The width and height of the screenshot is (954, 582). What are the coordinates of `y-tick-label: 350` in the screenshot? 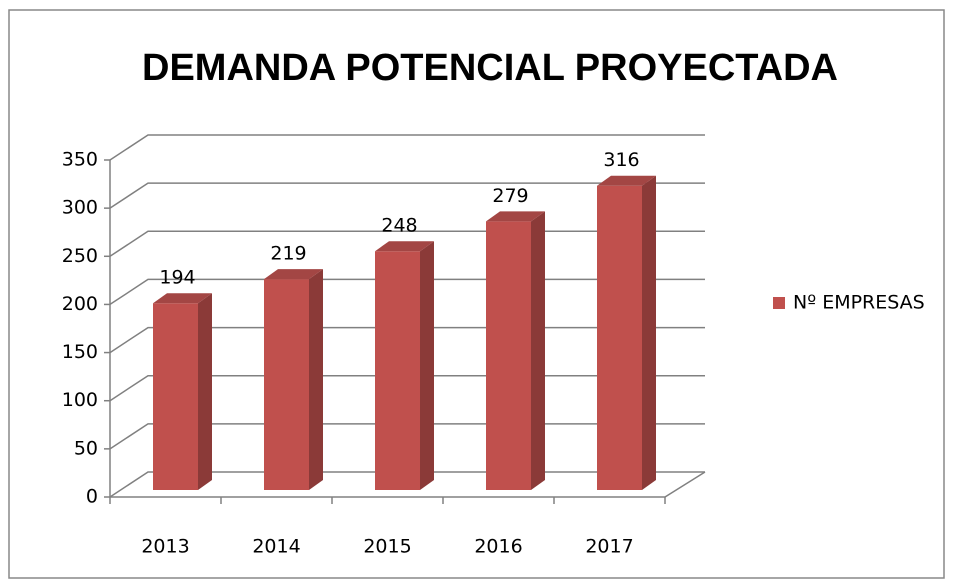 It's located at (80, 160).